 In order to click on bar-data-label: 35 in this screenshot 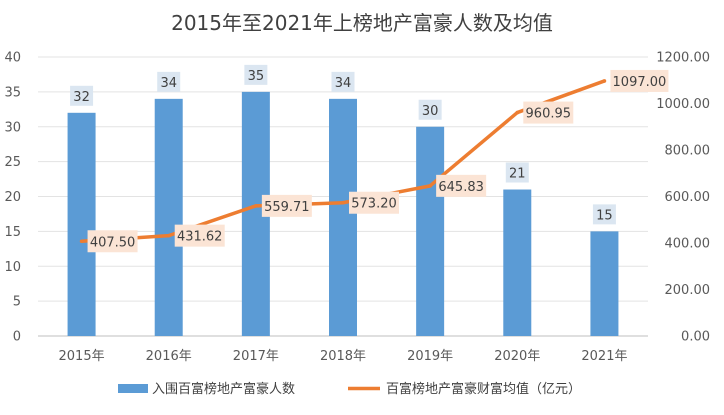, I will do `click(256, 76)`.